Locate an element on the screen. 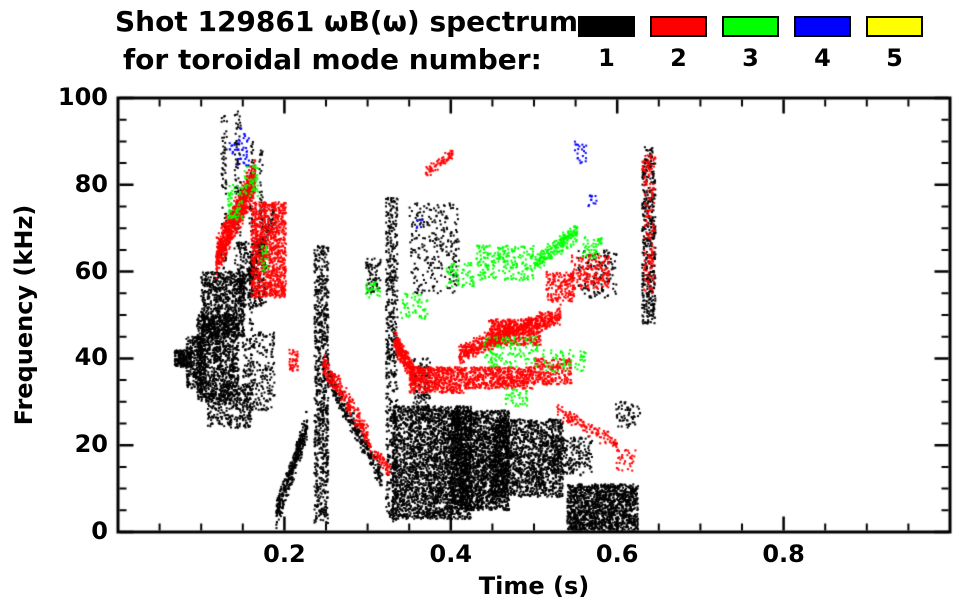 The image size is (963, 615). legend-label-mode5: 5 is located at coordinates (894, 58).